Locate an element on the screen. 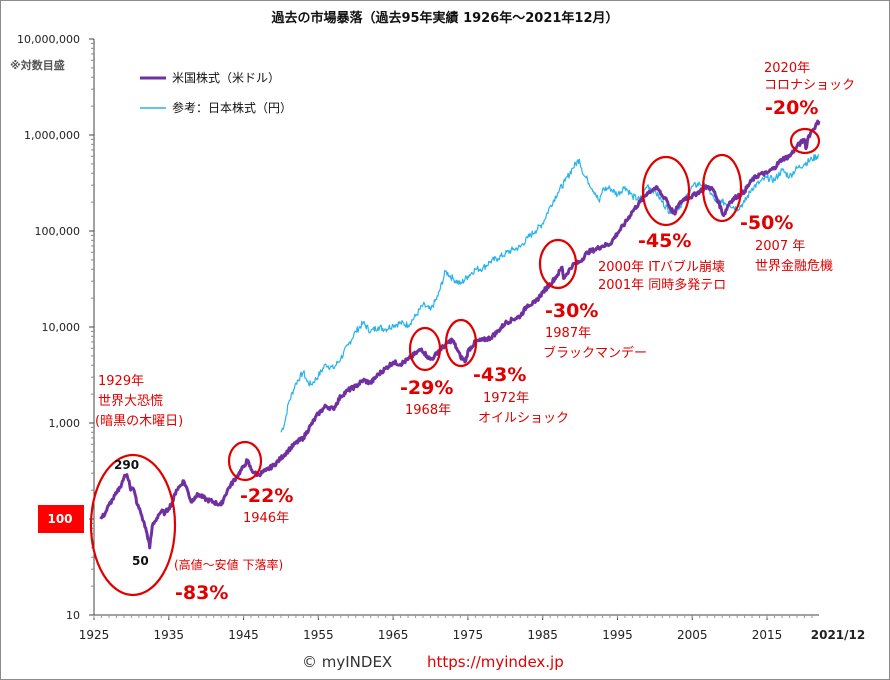 The image size is (890, 680). marker-2007 is located at coordinates (722, 188).